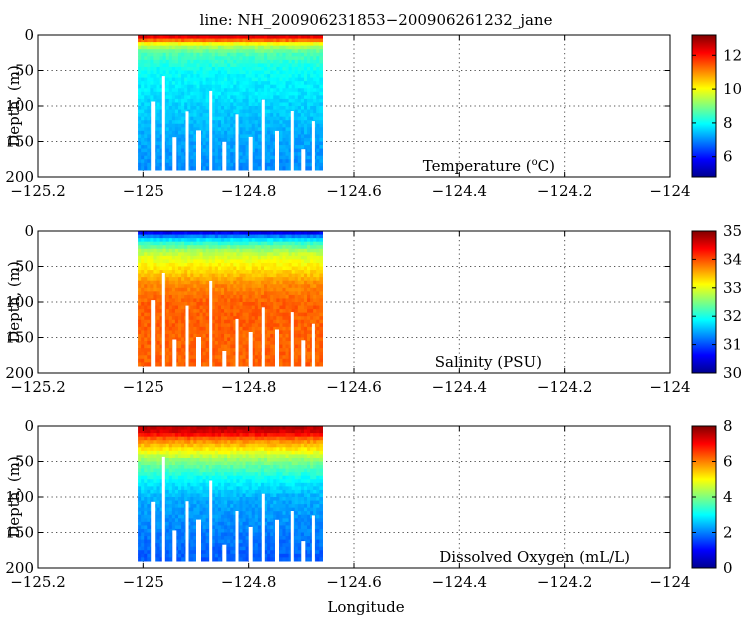  Describe the element at coordinates (19, 177) in the screenshot. I see `y-tick-label: 200` at that location.